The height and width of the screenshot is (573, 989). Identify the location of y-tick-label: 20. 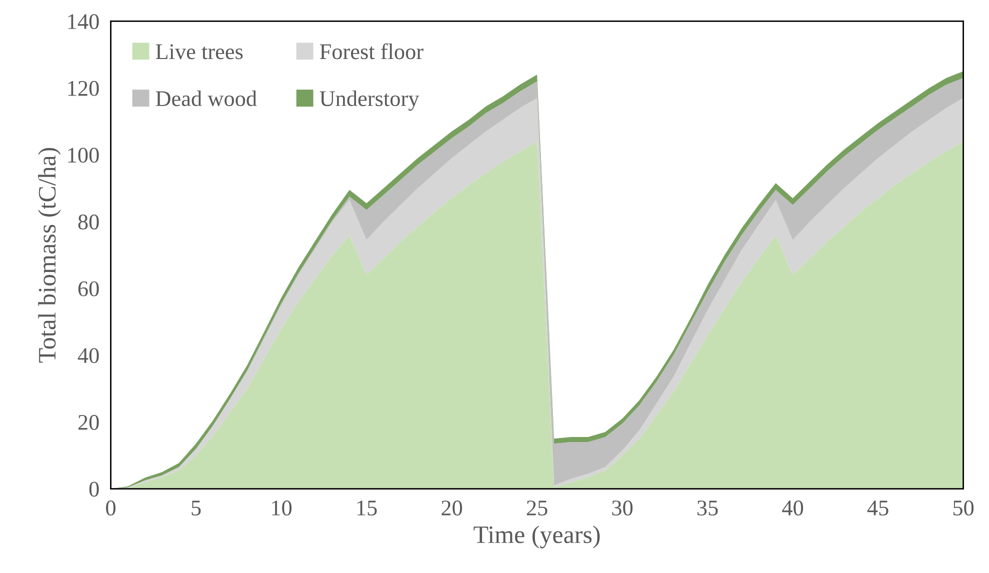
(88, 422).